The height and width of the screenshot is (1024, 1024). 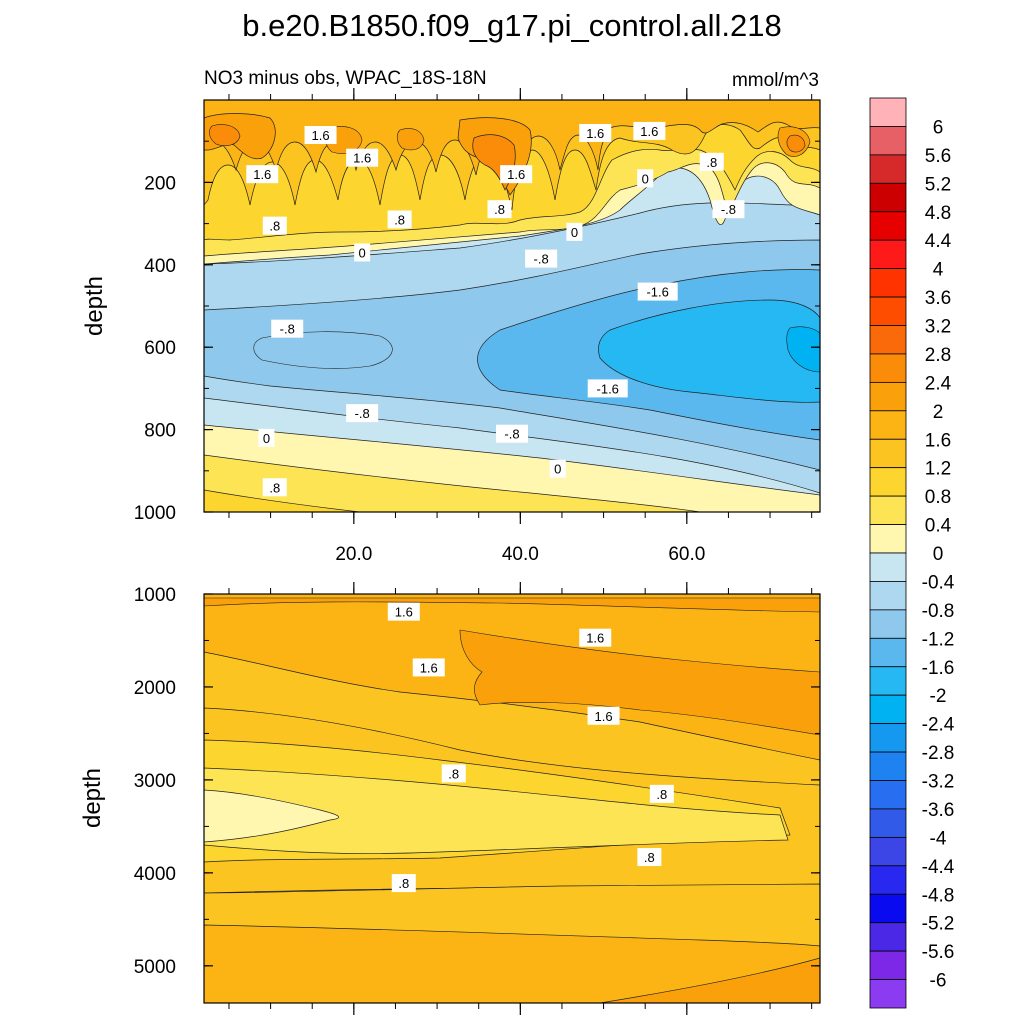 What do you see at coordinates (938, 952) in the screenshot?
I see `colorbar-label: -5.6` at bounding box center [938, 952].